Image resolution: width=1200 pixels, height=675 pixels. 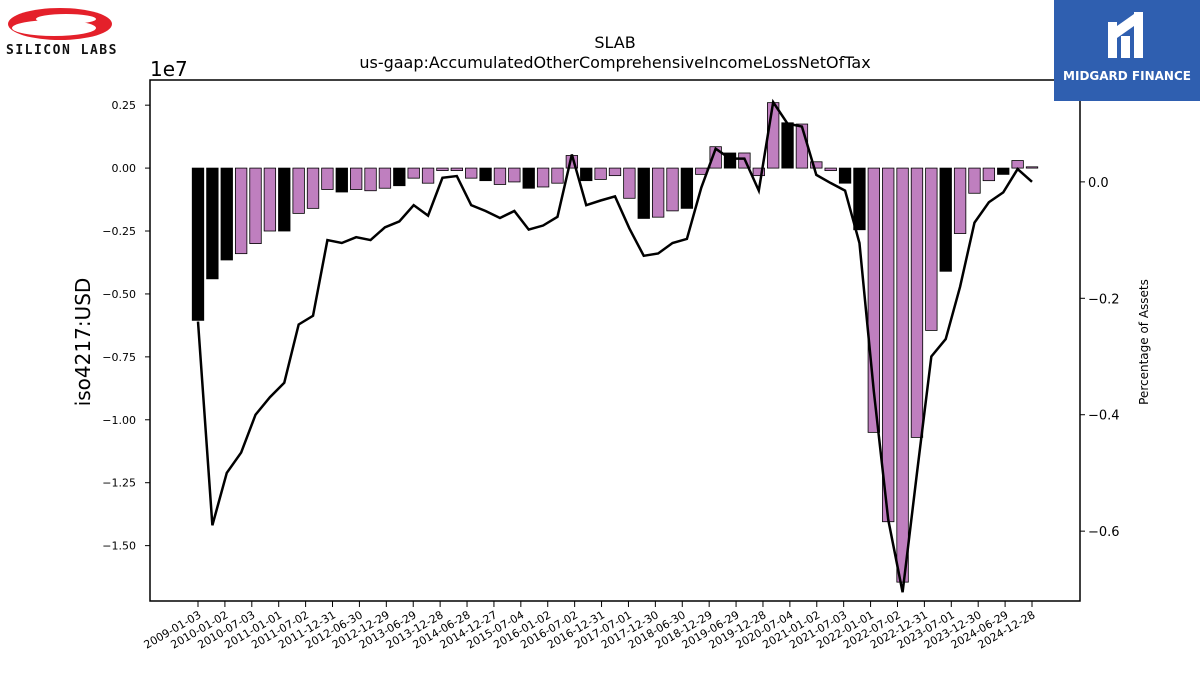 I want to click on y-tick-label: −0.25, so click(x=119, y=231).